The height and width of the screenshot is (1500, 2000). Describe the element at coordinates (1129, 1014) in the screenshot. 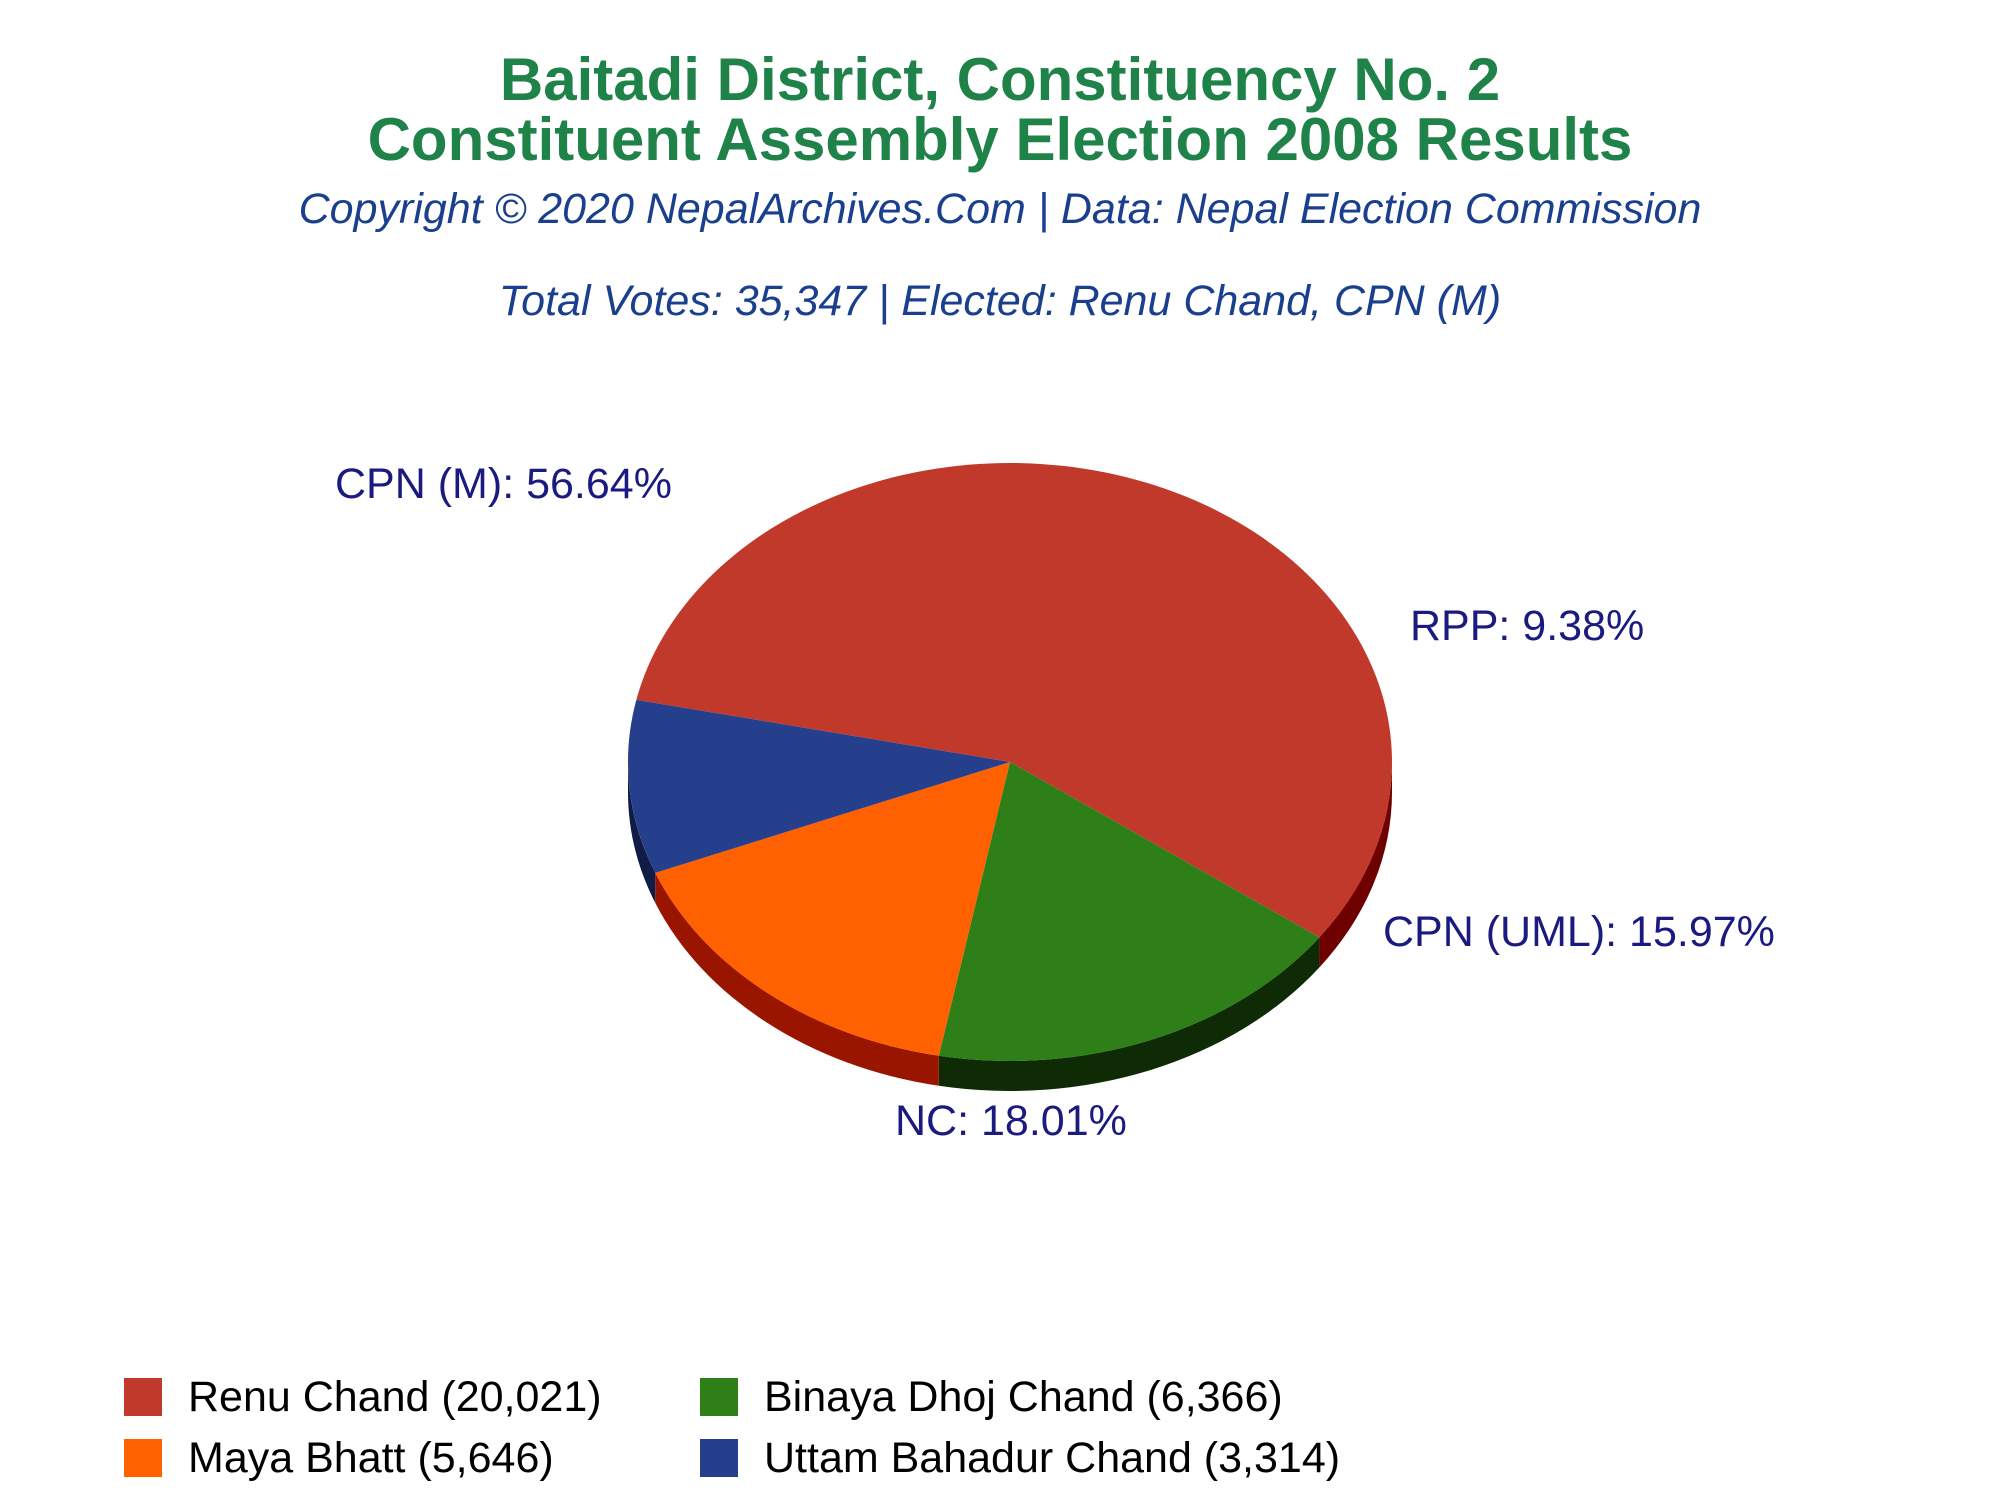

I see `pie-side-nc` at that location.